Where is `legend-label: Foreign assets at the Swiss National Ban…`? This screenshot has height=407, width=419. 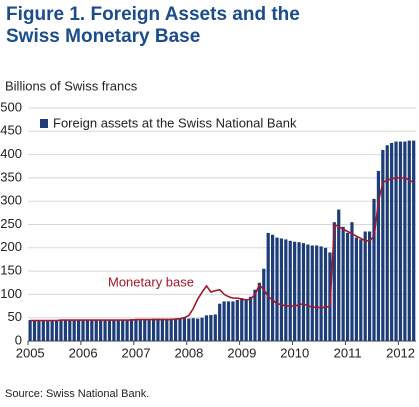
legend-label: Foreign assets at the Swiss National Ban… is located at coordinates (175, 122).